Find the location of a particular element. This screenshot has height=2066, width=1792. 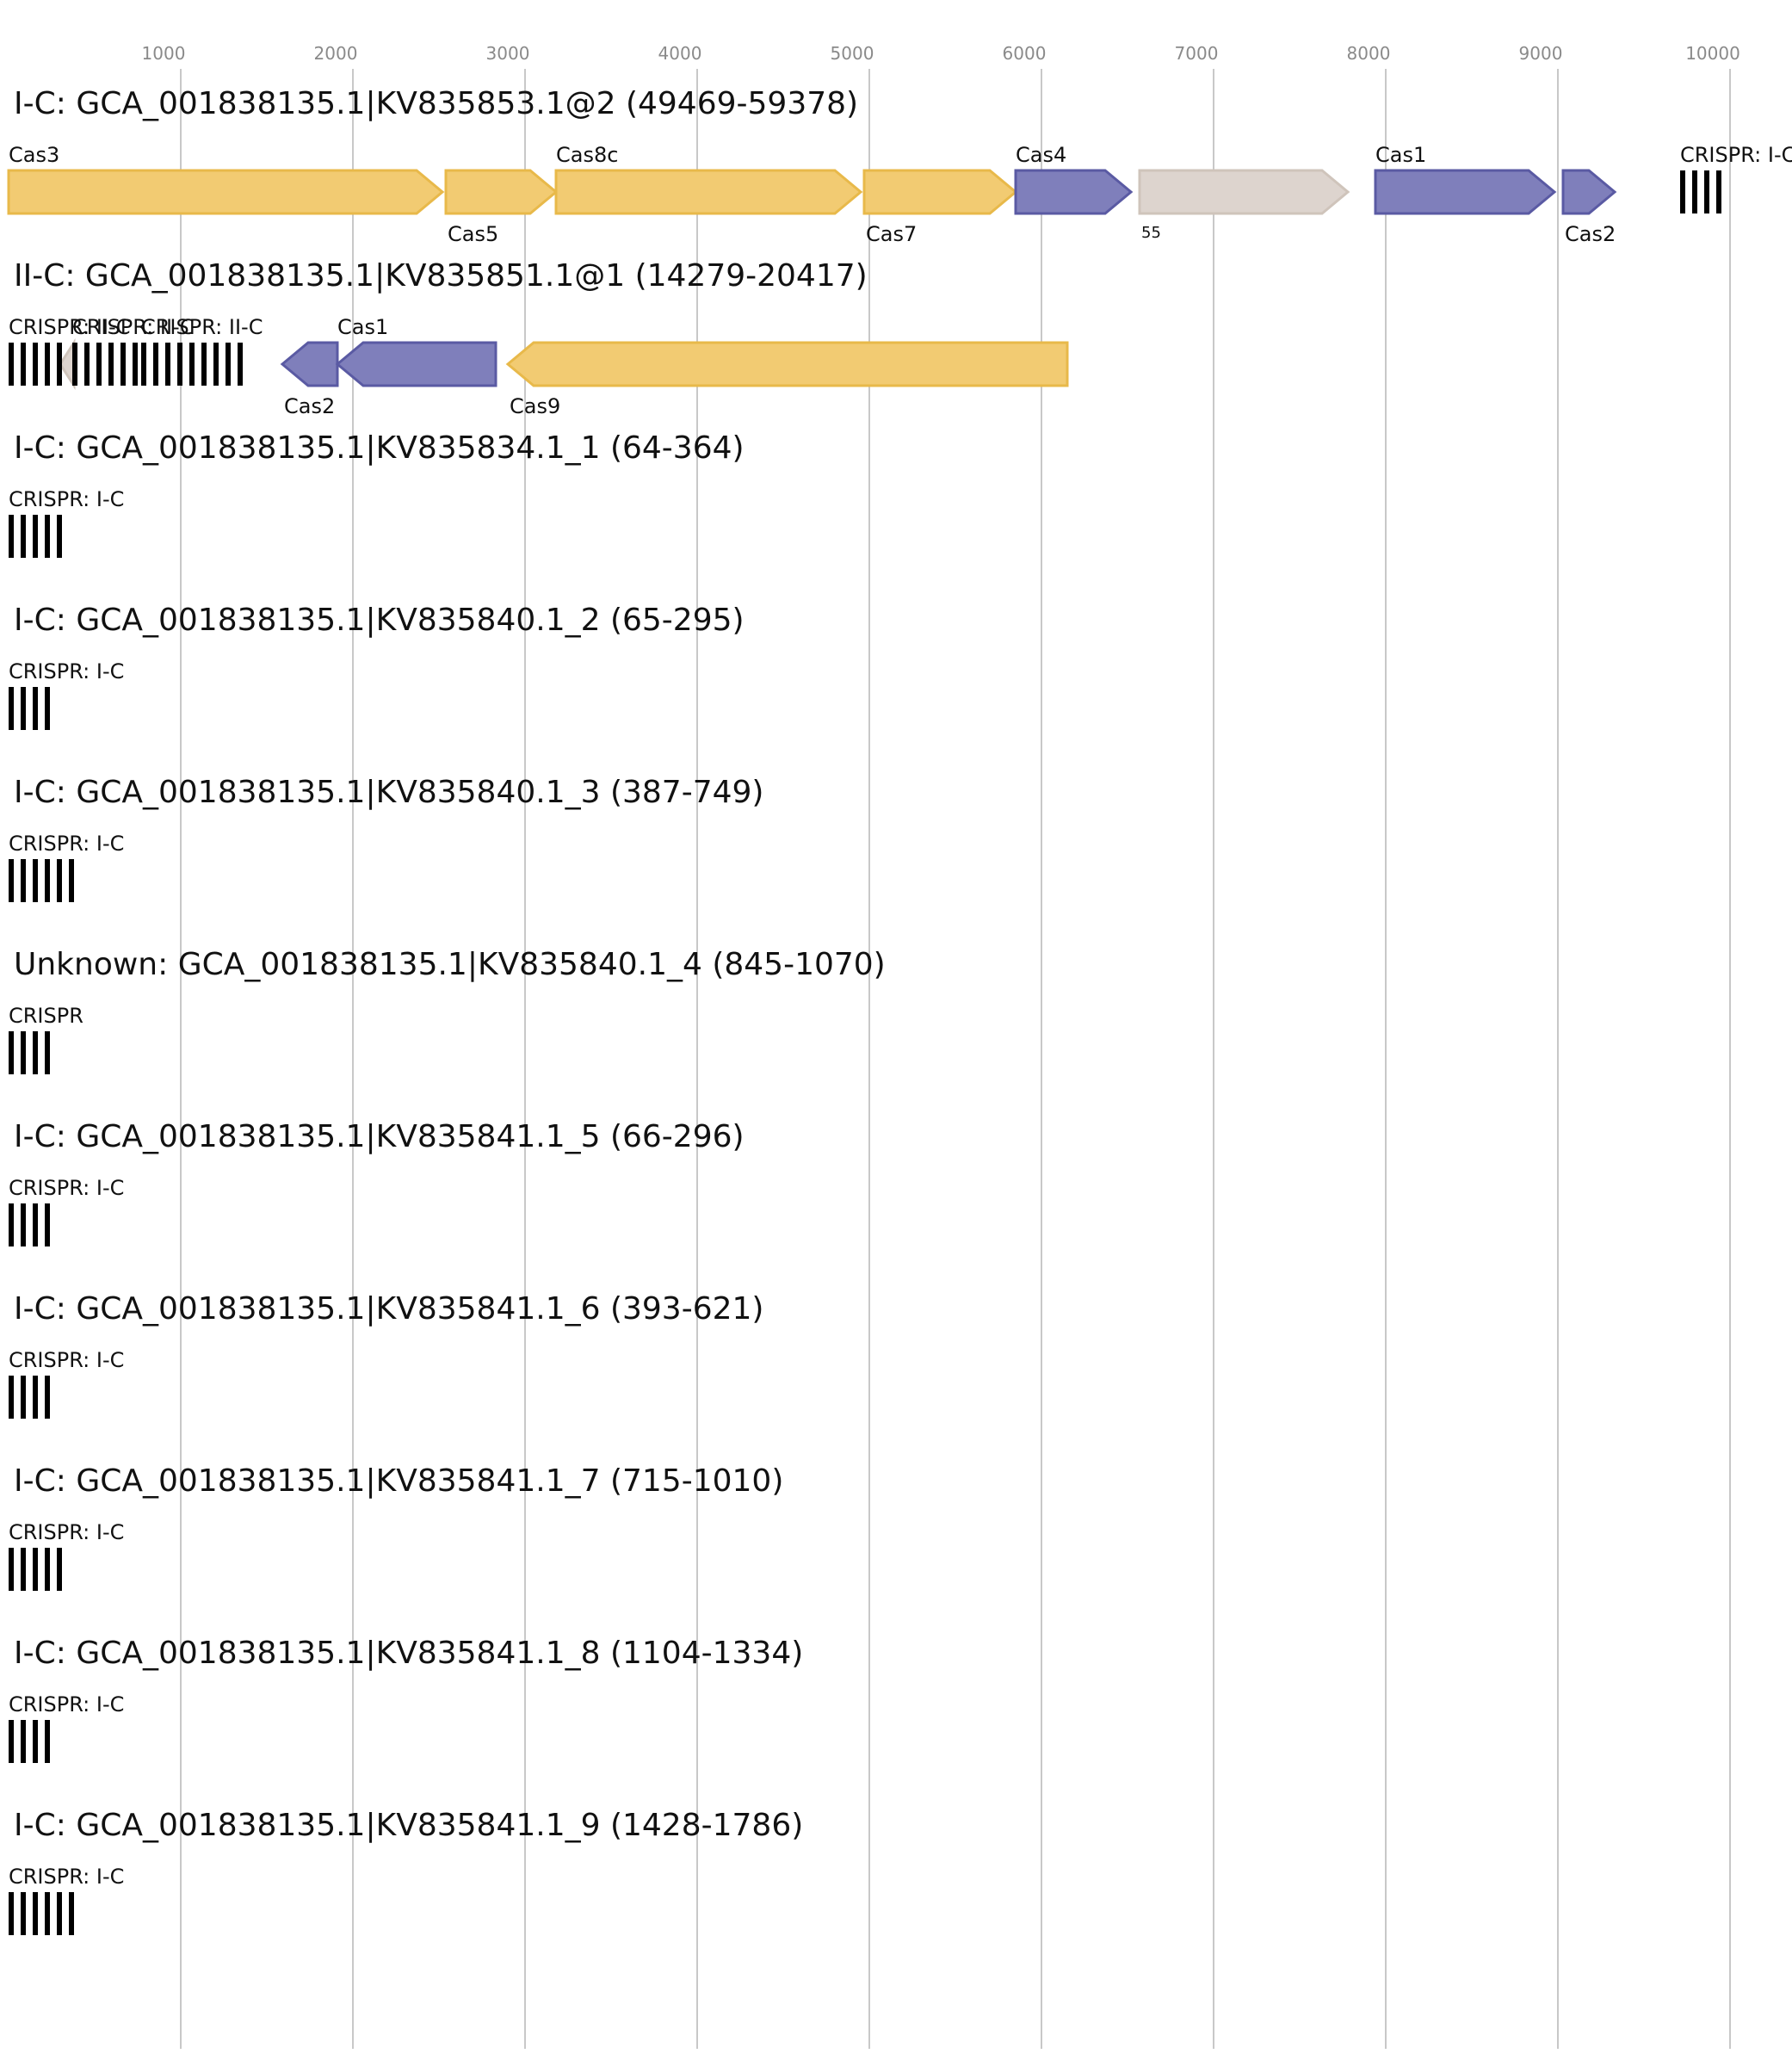

axis-tick-label: 9000 is located at coordinates (1540, 53).